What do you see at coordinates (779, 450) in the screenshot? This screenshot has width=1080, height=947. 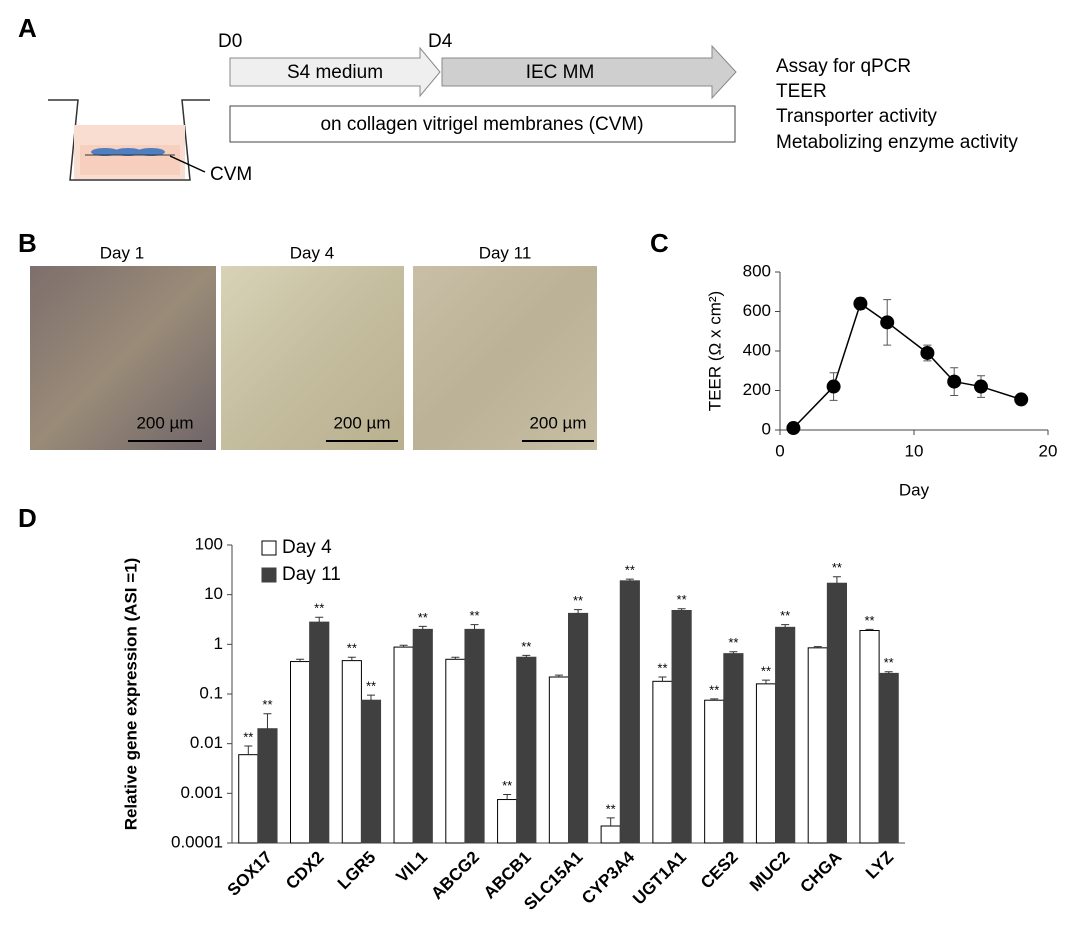 I see `x-tick-label: 0` at bounding box center [779, 450].